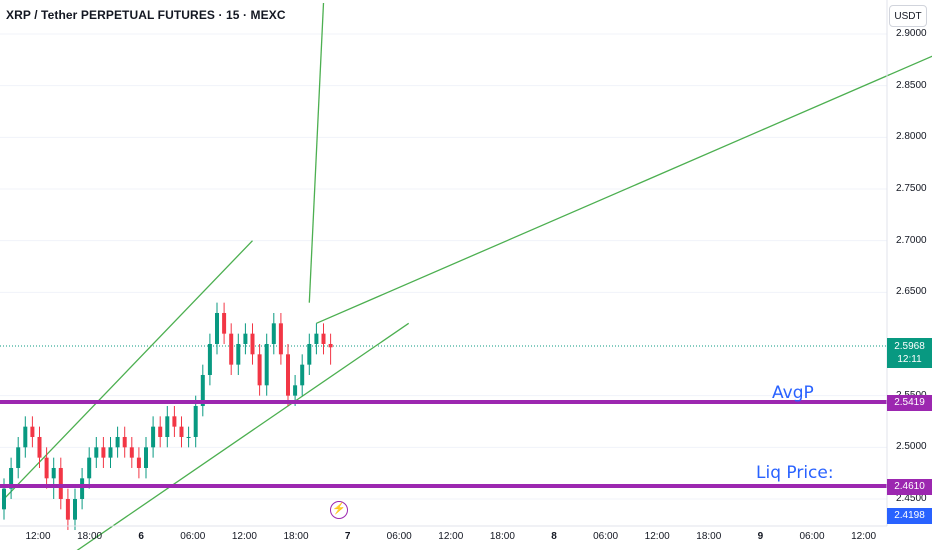 The width and height of the screenshot is (932, 550). I want to click on liq-price-label: Liq Price:, so click(795, 473).